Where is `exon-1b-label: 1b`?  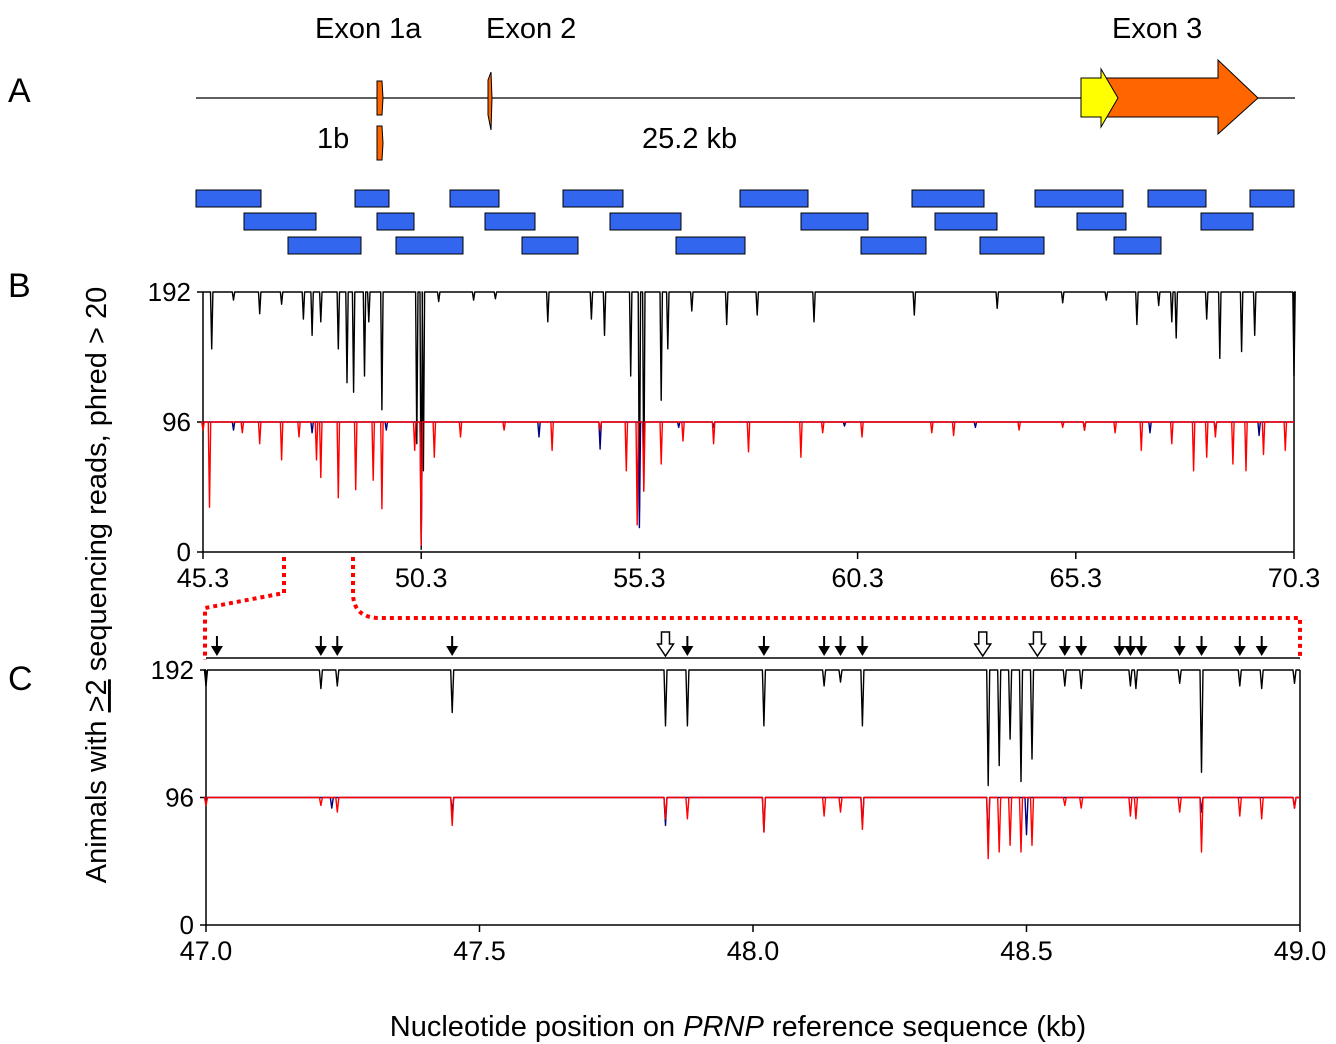 exon-1b-label: 1b is located at coordinates (333, 139).